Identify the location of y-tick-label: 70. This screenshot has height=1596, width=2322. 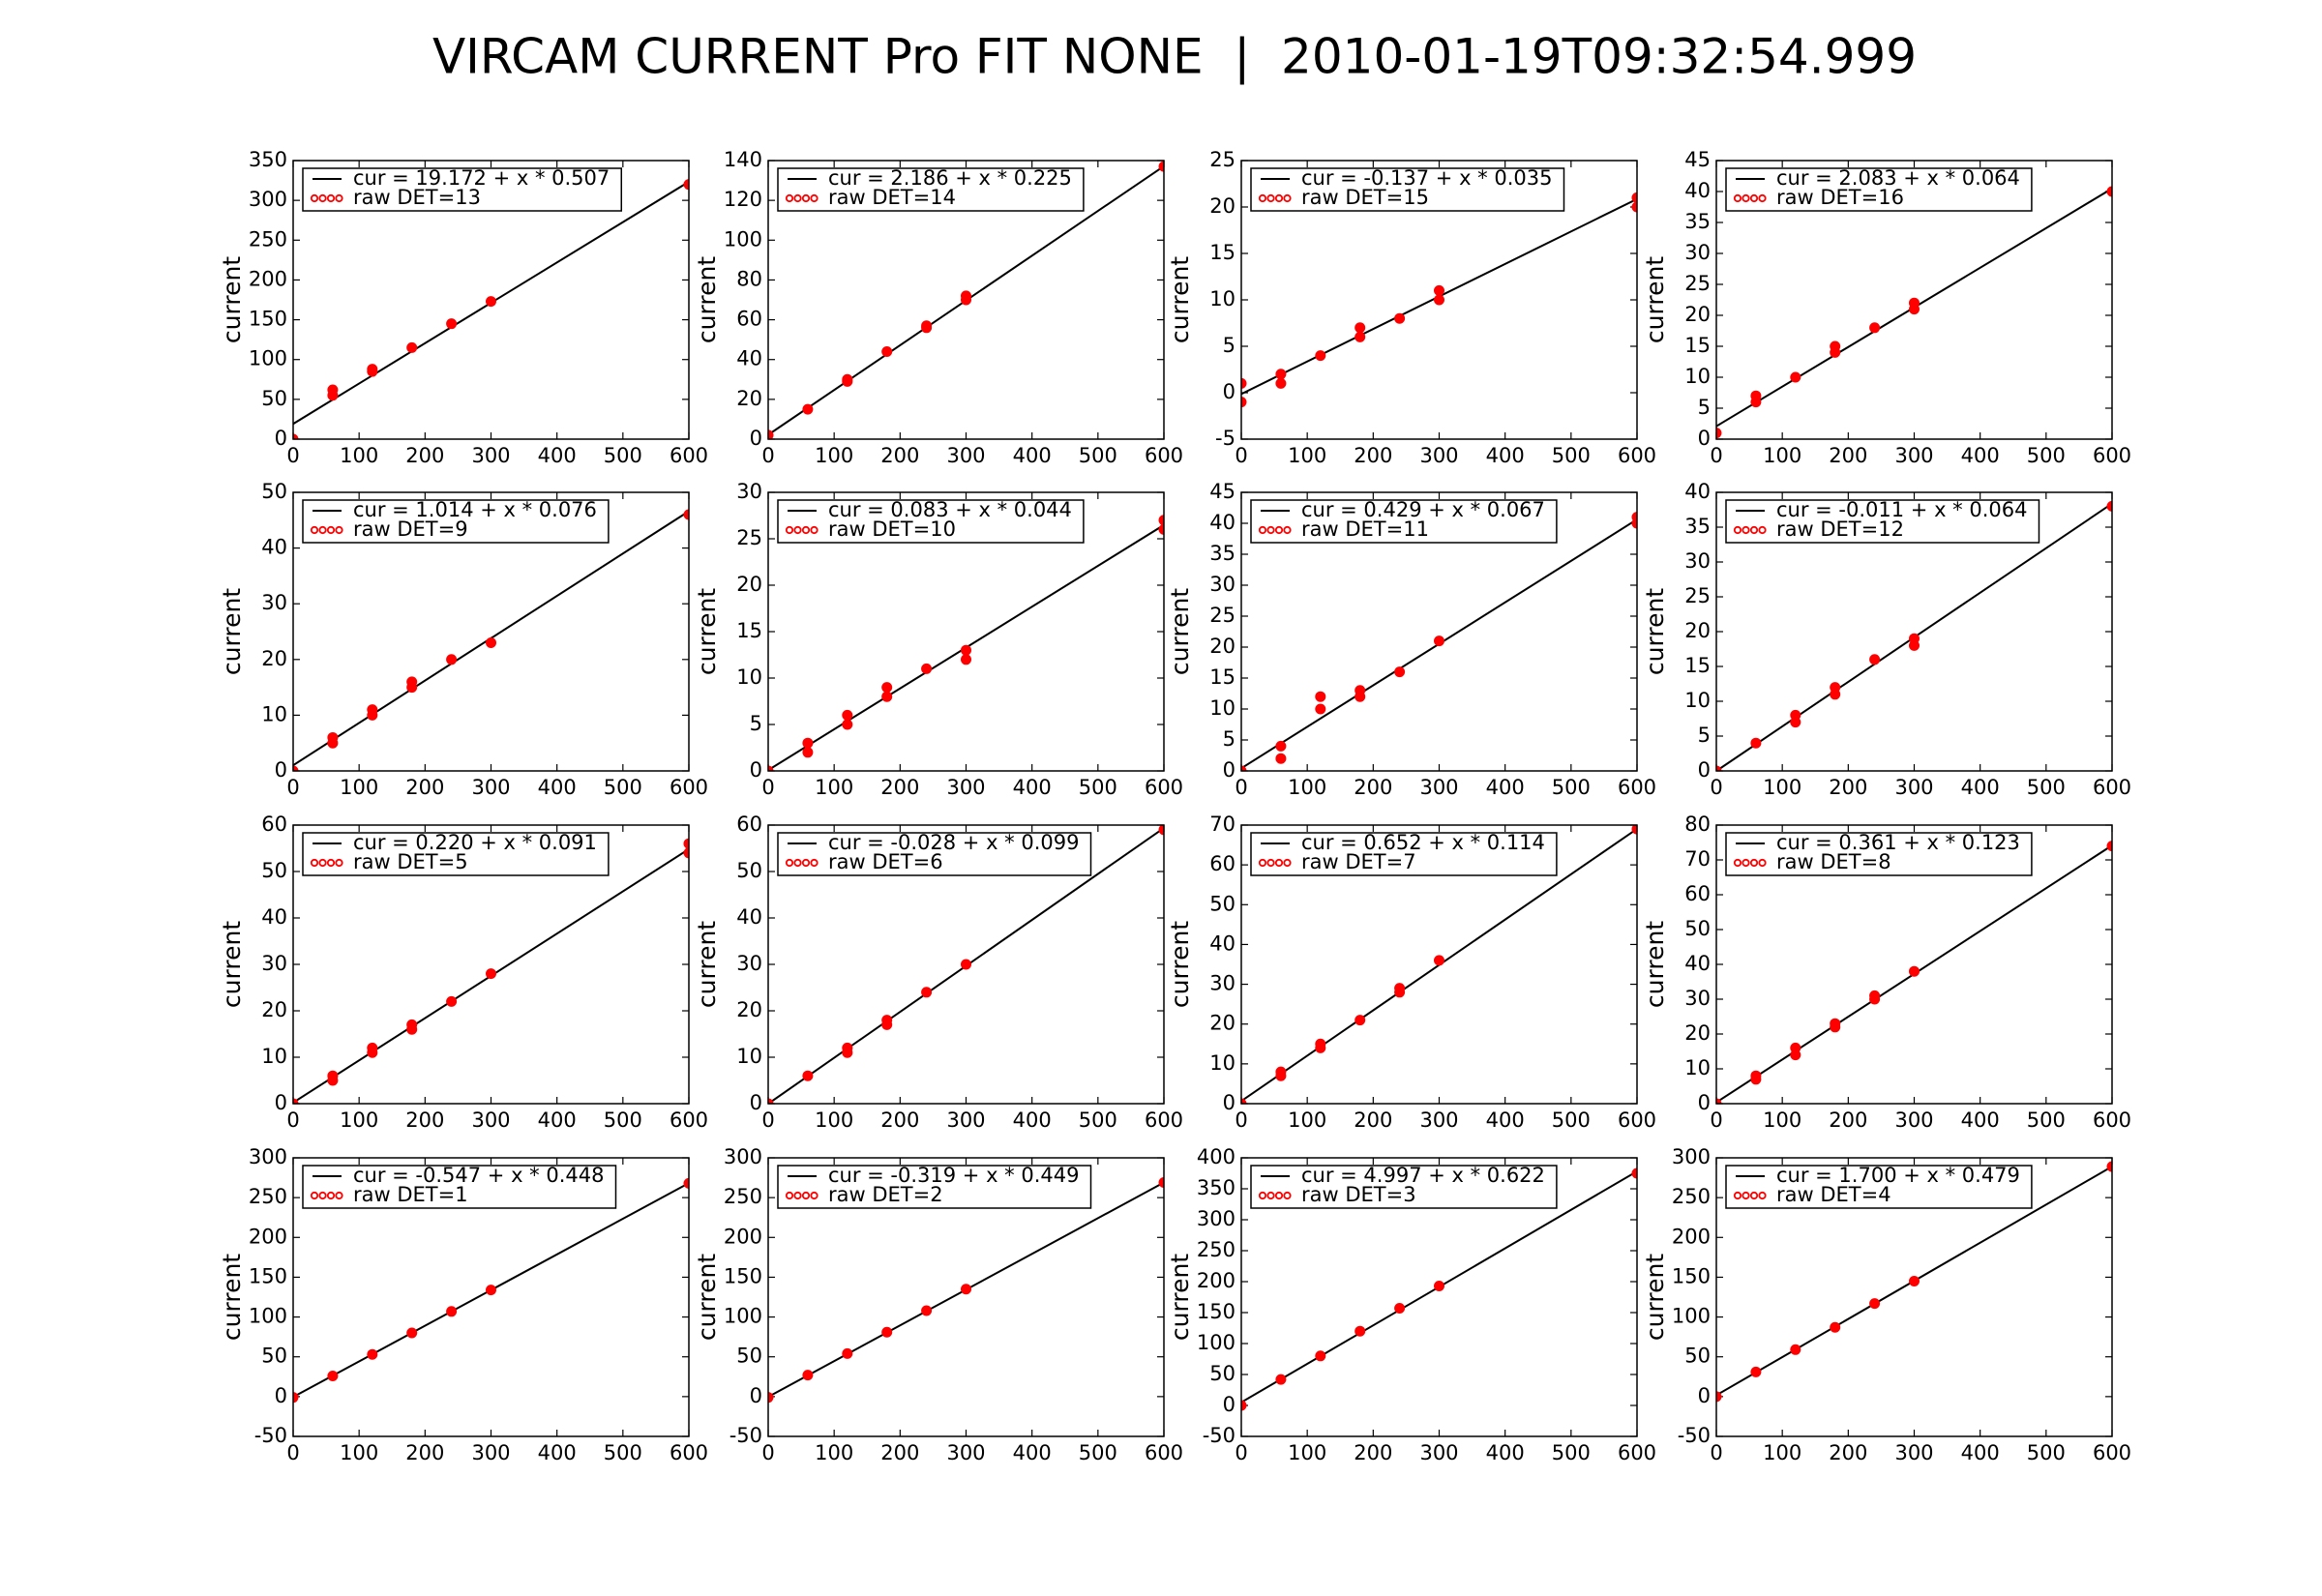
(1697, 859).